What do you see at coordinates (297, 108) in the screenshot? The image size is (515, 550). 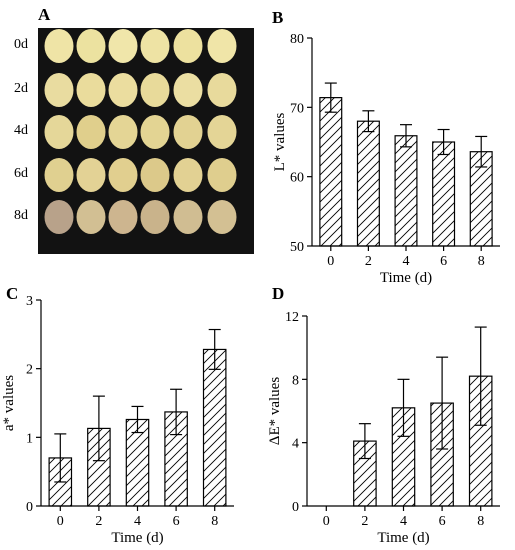 I see `y-tick-label: 70` at bounding box center [297, 108].